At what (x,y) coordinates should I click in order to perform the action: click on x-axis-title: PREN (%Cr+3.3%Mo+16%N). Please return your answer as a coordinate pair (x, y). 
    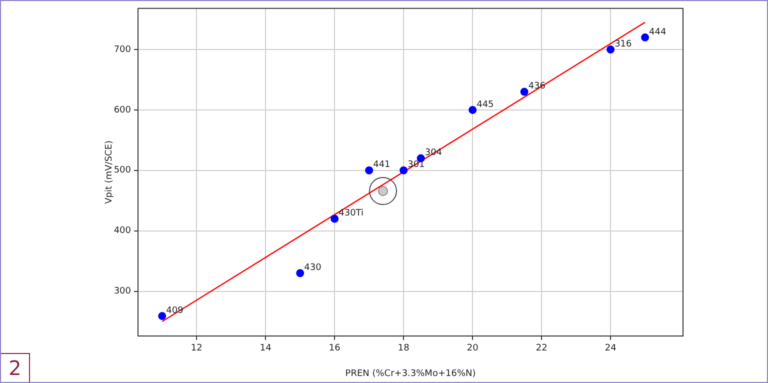
    Looking at the image, I should click on (410, 373).